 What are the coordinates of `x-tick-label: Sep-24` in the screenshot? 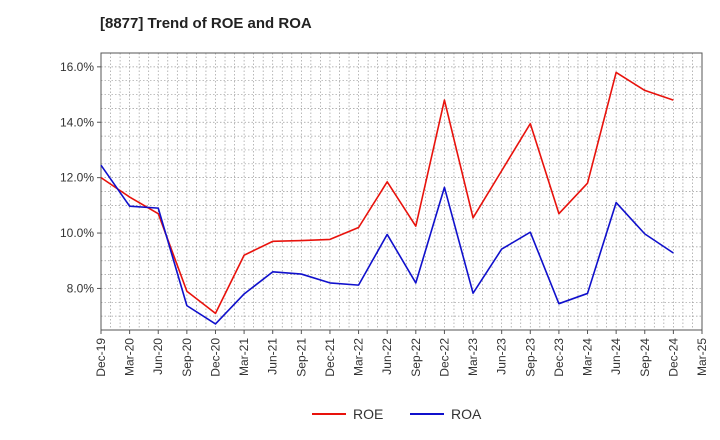 It's located at (645, 357).